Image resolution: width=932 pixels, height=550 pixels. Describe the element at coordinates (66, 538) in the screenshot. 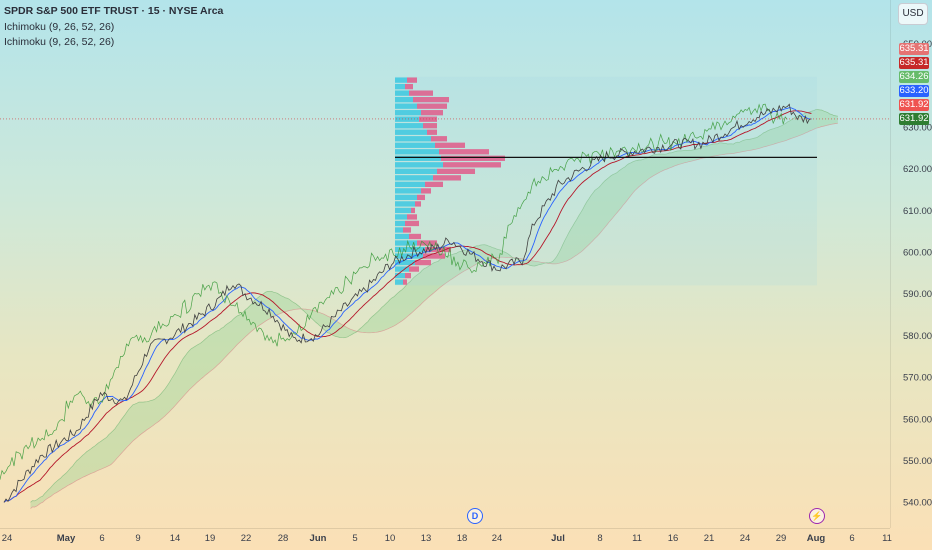

I see `x-axis-tick-label: May` at that location.